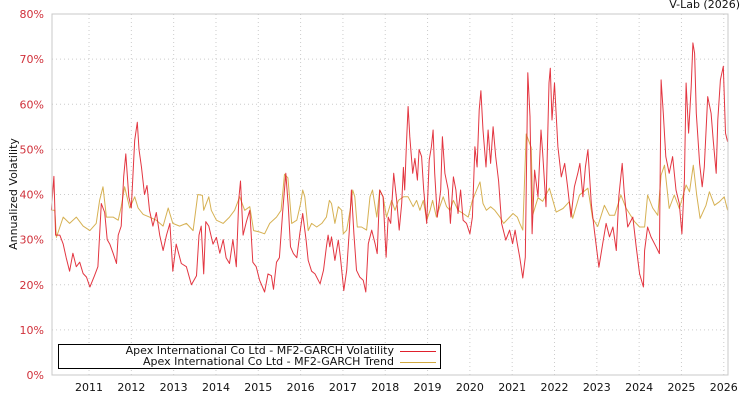 The image size is (750, 400). What do you see at coordinates (32, 240) in the screenshot?
I see `y-tick-label: 30%` at bounding box center [32, 240].